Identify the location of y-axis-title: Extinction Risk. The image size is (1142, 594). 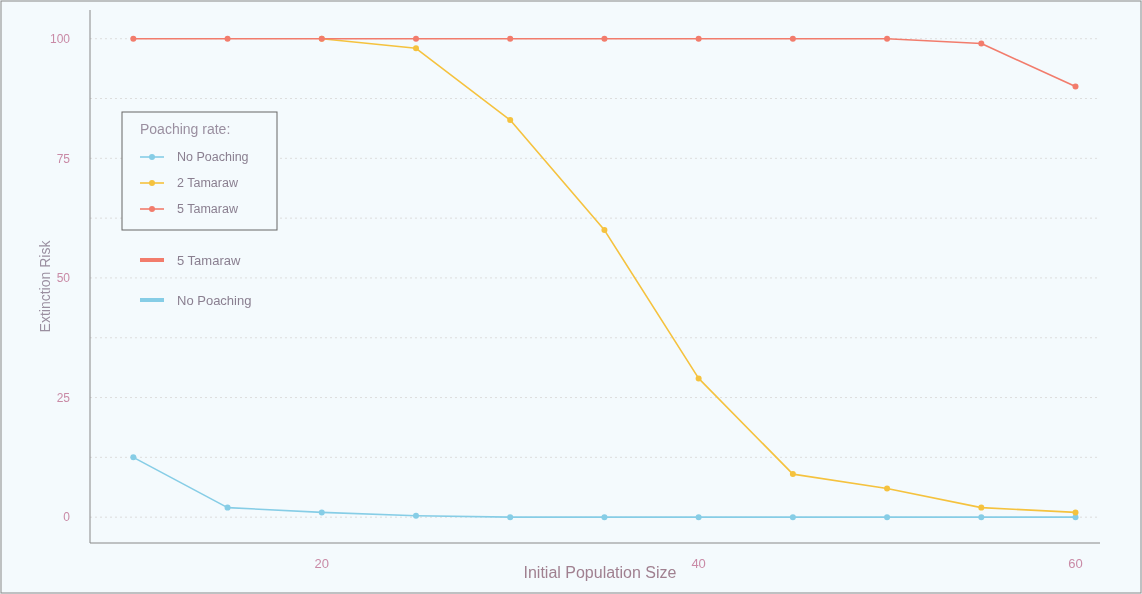
(45, 286).